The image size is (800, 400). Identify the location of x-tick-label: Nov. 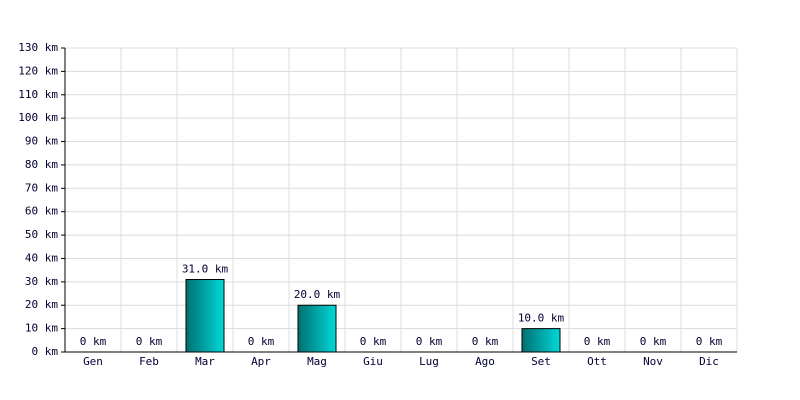
(653, 361).